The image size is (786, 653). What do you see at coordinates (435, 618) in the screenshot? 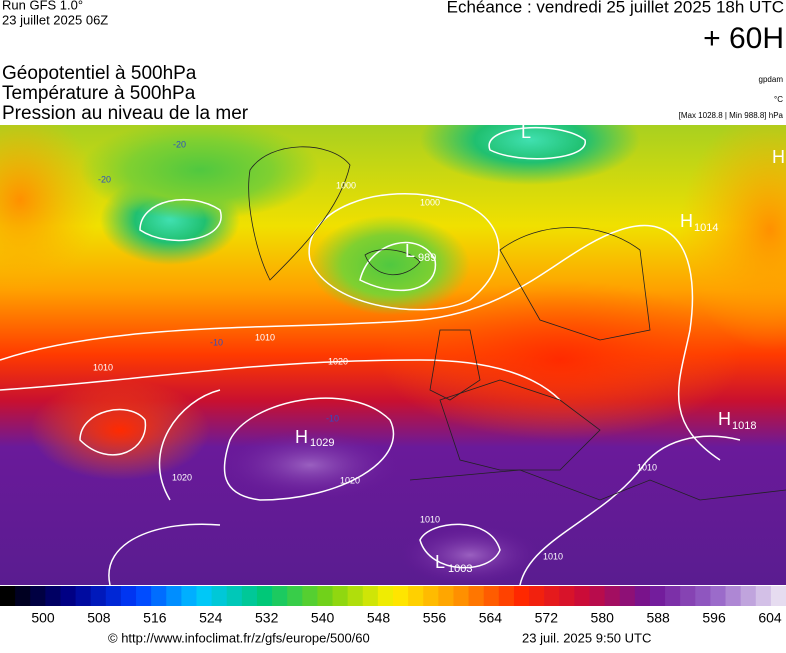
I see `scale-label: 556` at bounding box center [435, 618].